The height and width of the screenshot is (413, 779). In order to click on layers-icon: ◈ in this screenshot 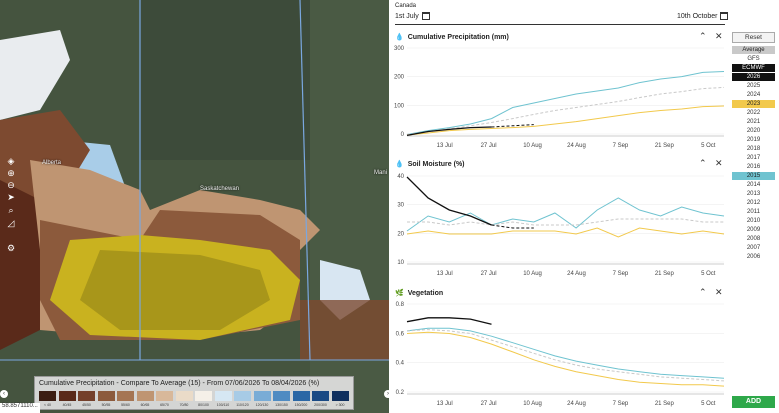, I will do `click(11, 161)`.